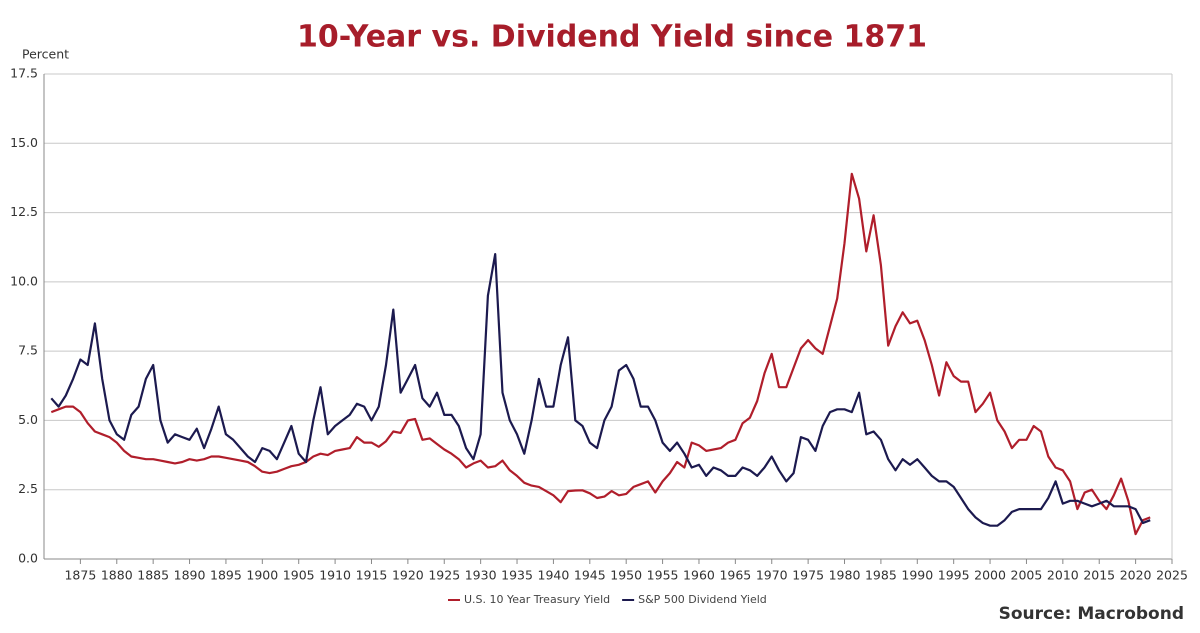 Image resolution: width=1200 pixels, height=633 pixels. I want to click on x-tick-label: 2000, so click(990, 575).